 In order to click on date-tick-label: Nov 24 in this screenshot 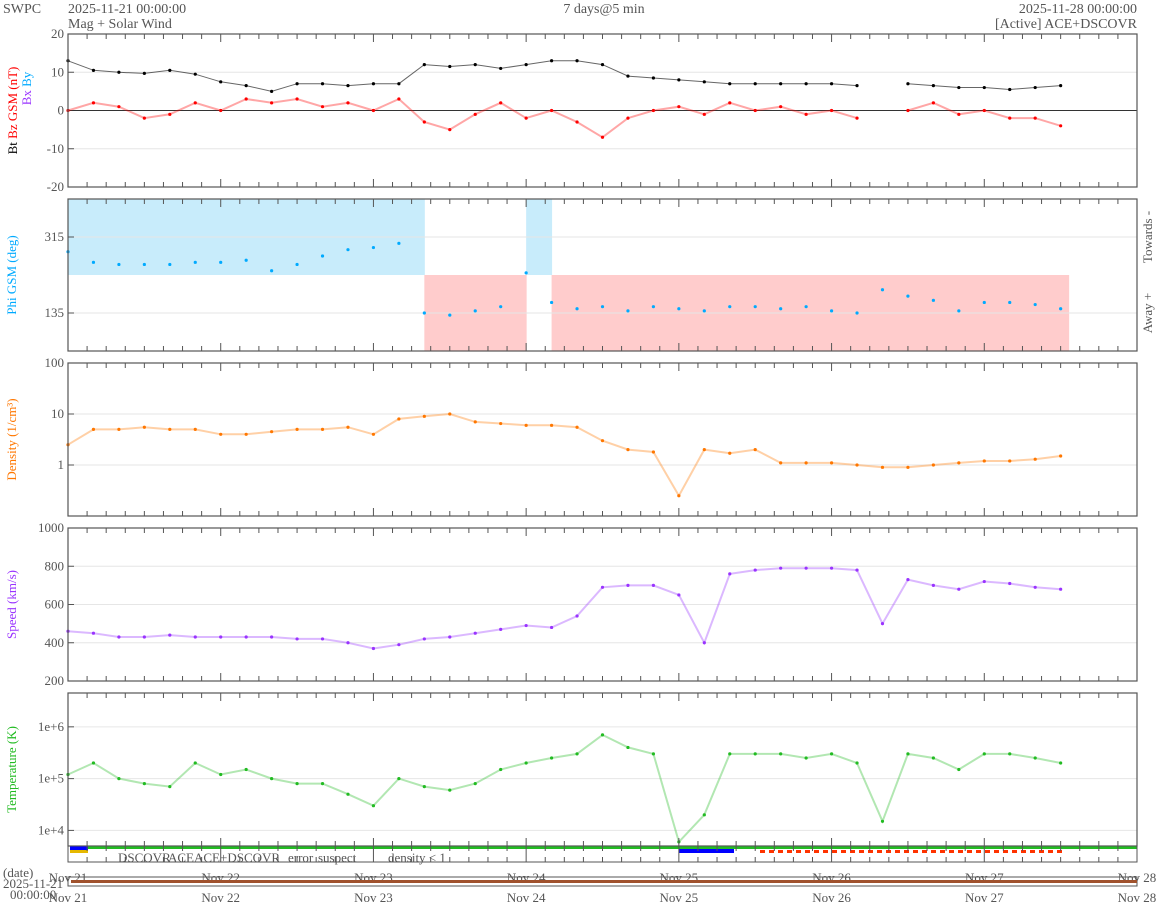, I will do `click(526, 897)`.